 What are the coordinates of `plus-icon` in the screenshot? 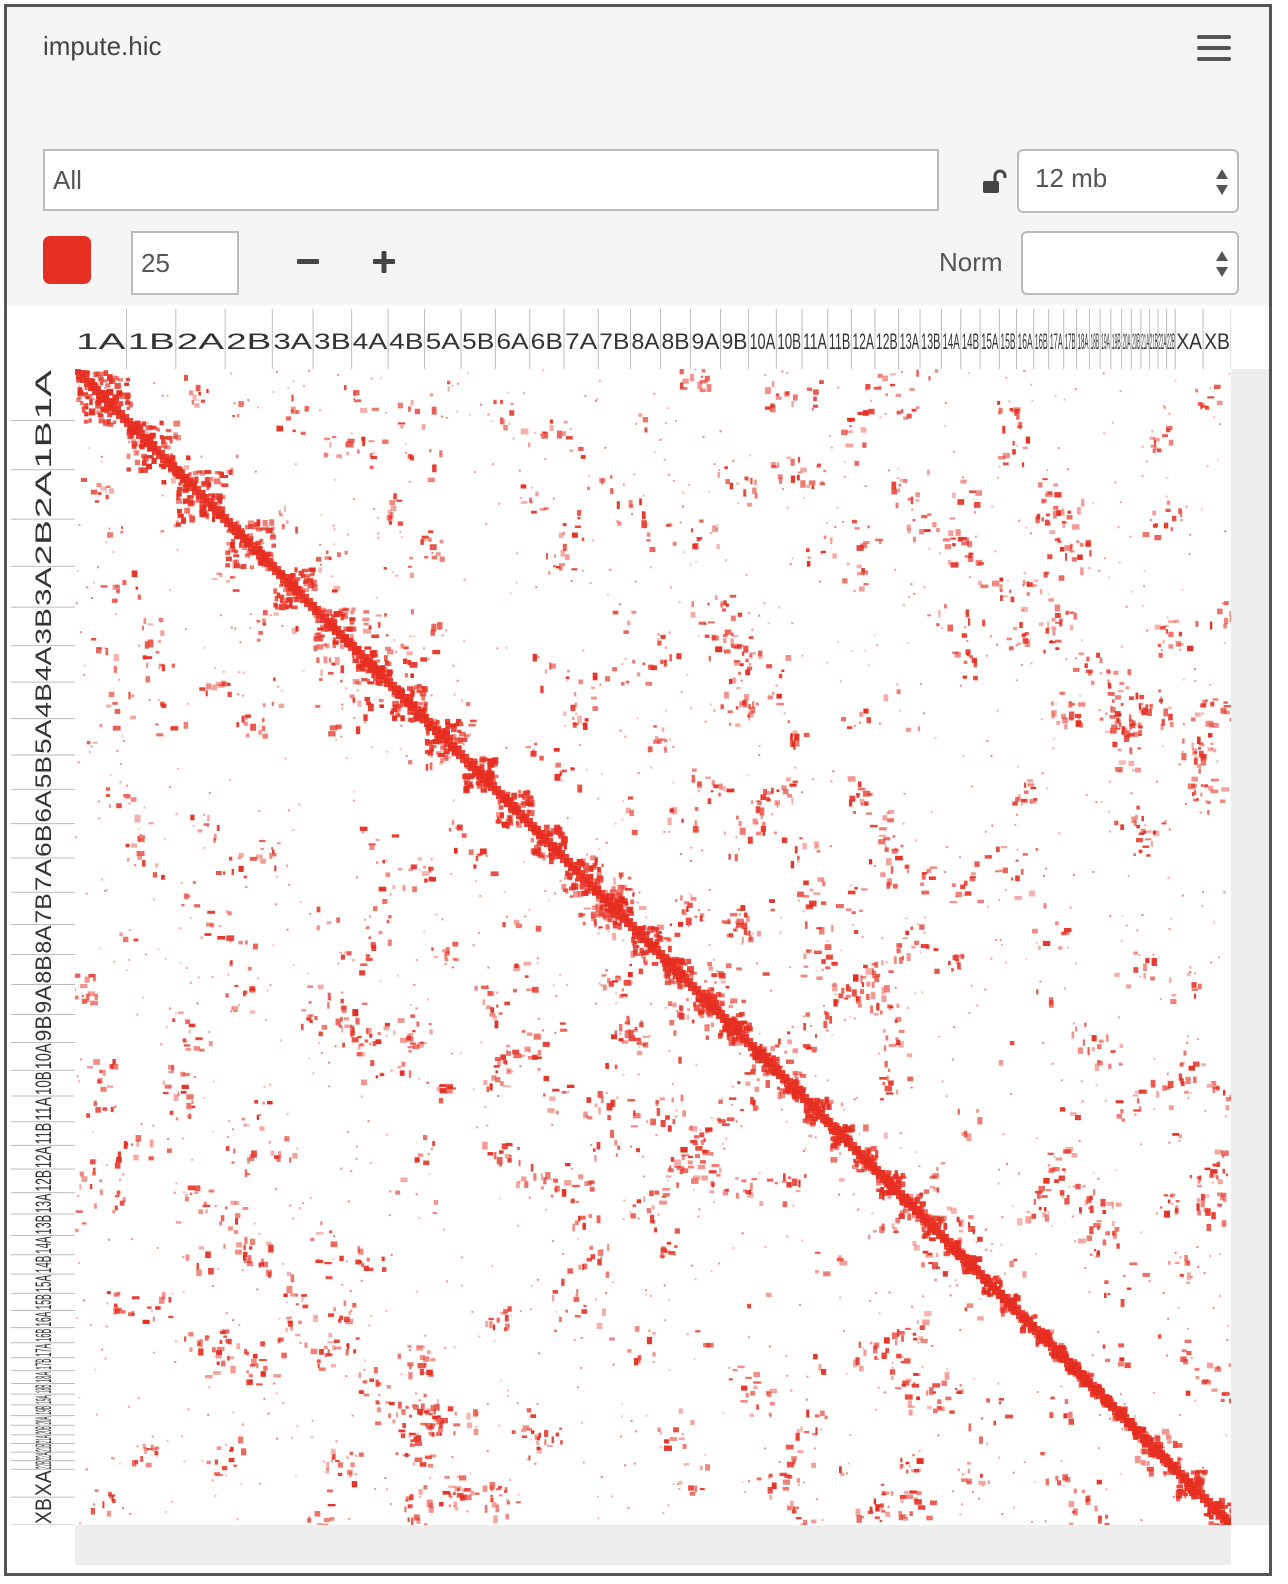 It's located at (384, 262).